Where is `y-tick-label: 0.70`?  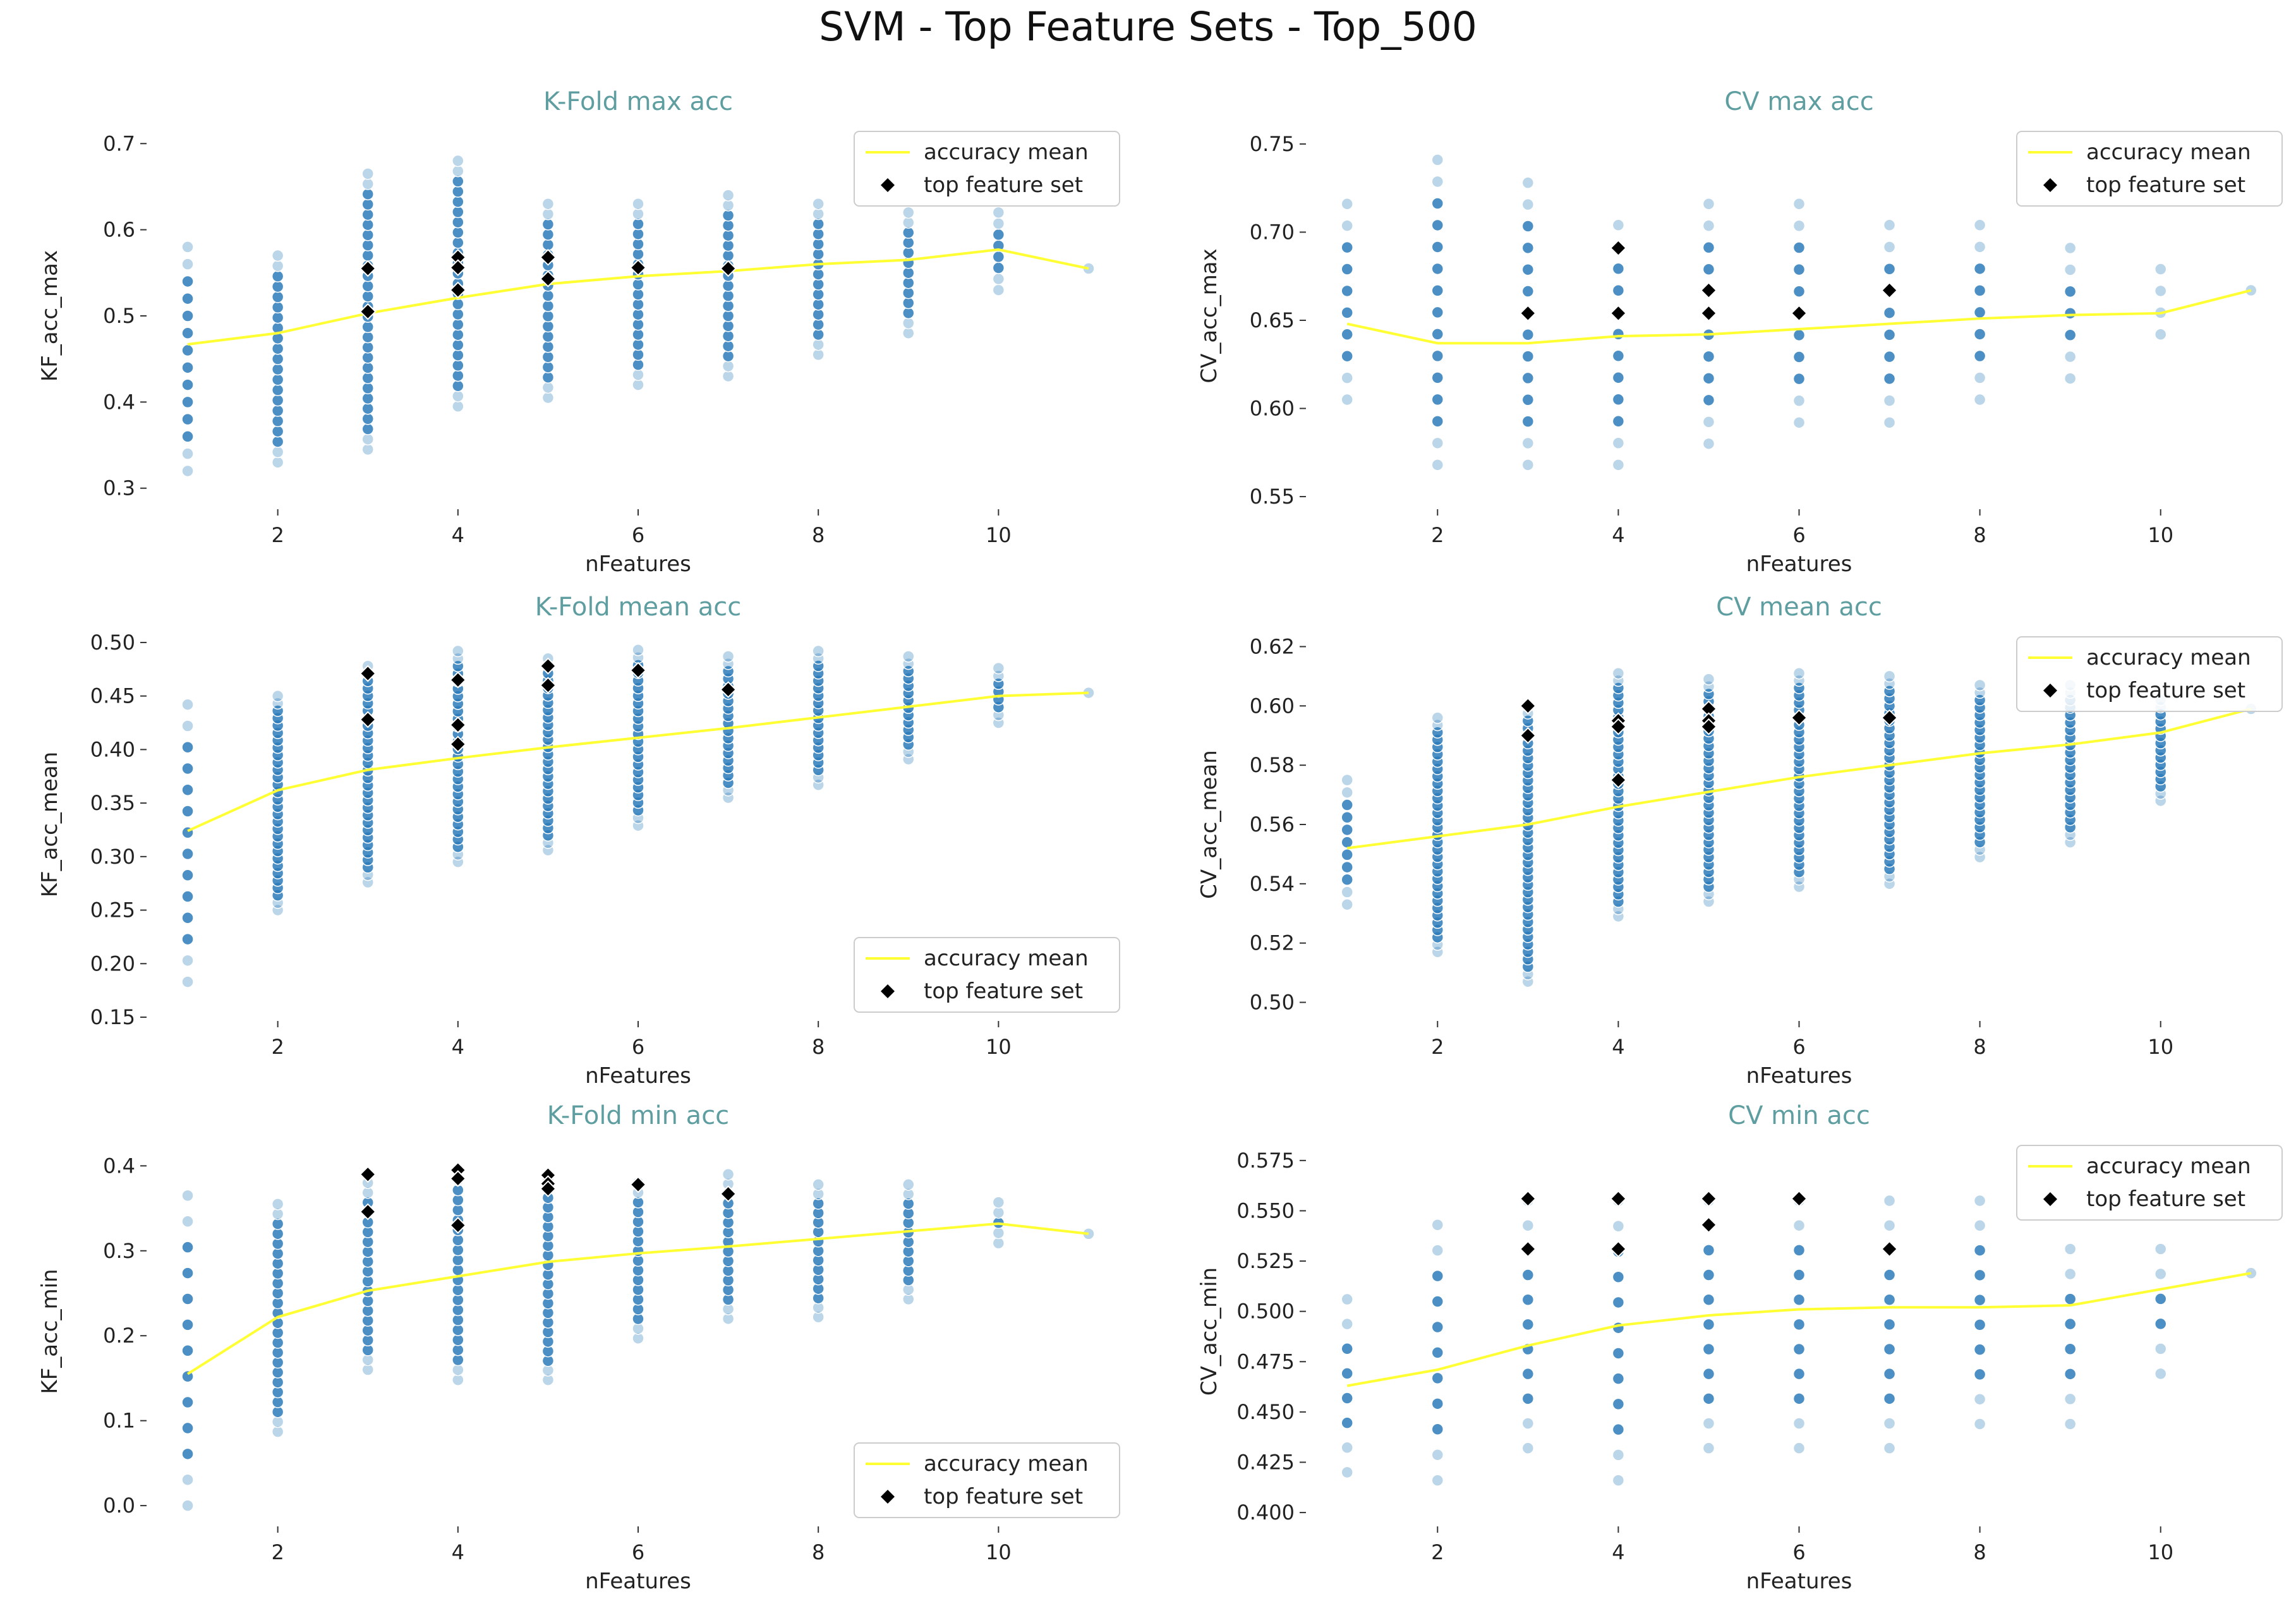
y-tick-label: 0.70 is located at coordinates (1272, 232).